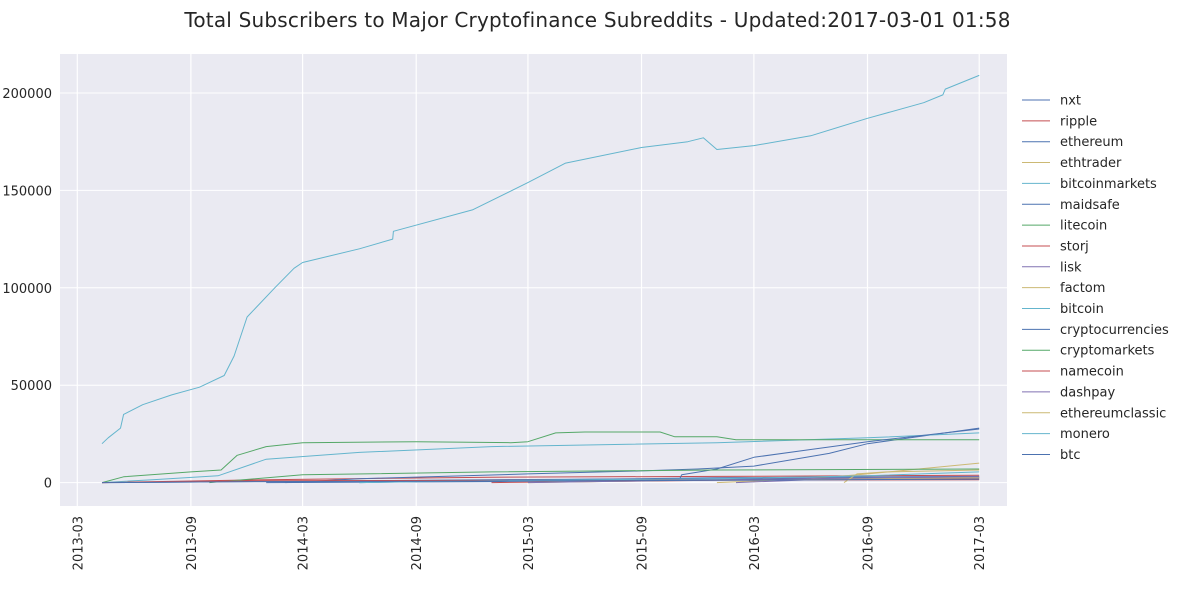  I want to click on legend-label-namecoin: namecoin, so click(1092, 372).